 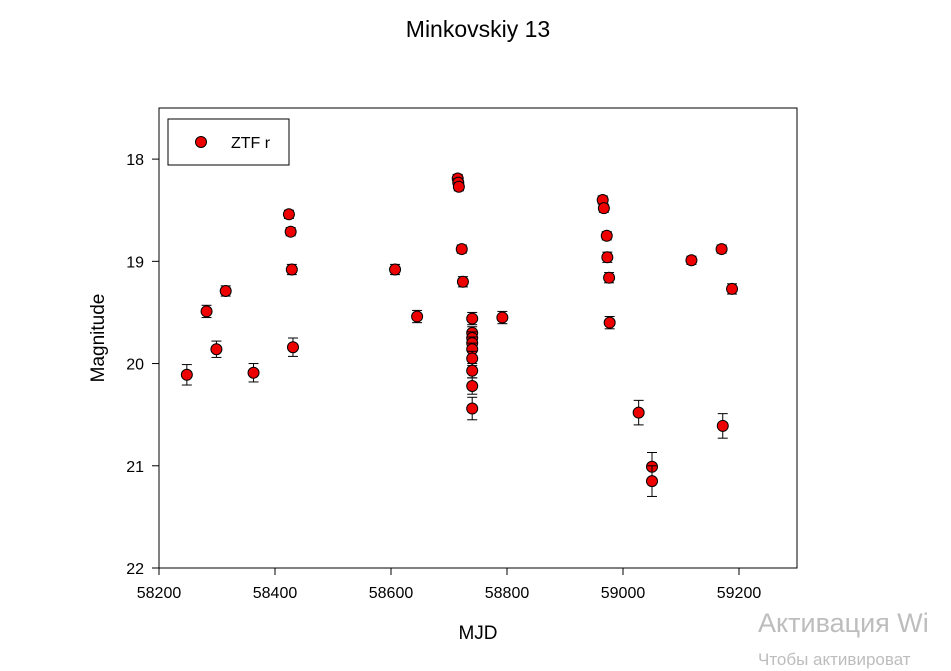 I want to click on y-tick-label: 20, so click(x=135, y=365).